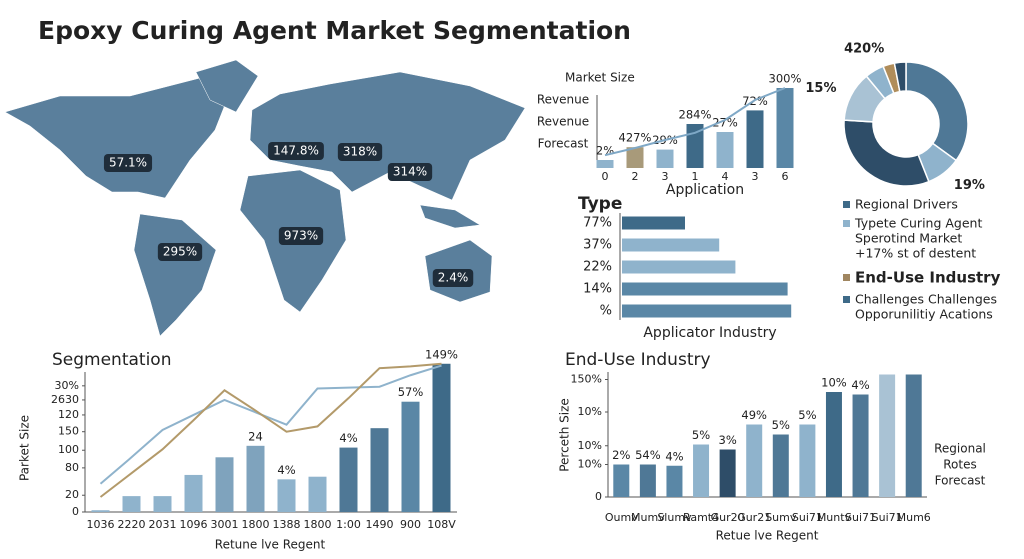 This screenshot has width=1024, height=559. I want to click on x-tick-label: Sumv, so click(781, 517).